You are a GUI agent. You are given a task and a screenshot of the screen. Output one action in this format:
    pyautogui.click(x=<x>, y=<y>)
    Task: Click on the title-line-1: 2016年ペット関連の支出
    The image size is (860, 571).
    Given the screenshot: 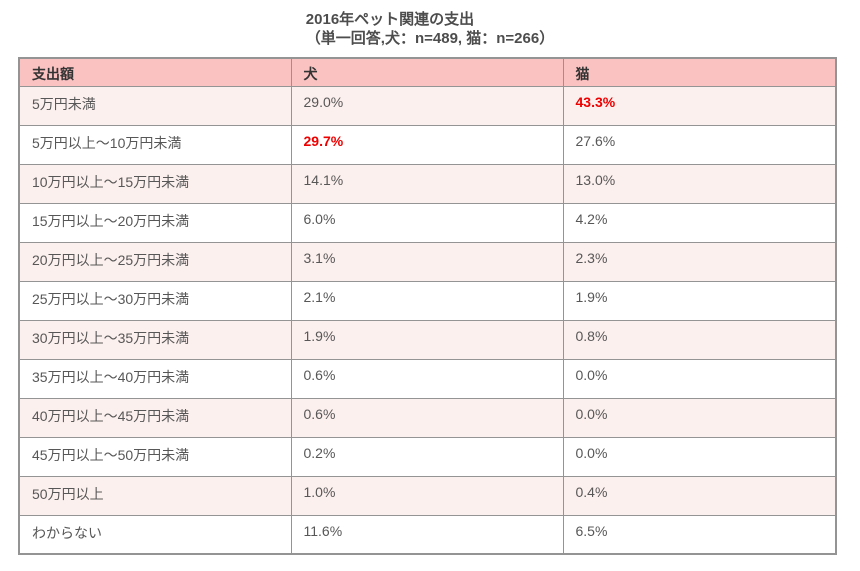 What is the action you would take?
    pyautogui.click(x=390, y=19)
    